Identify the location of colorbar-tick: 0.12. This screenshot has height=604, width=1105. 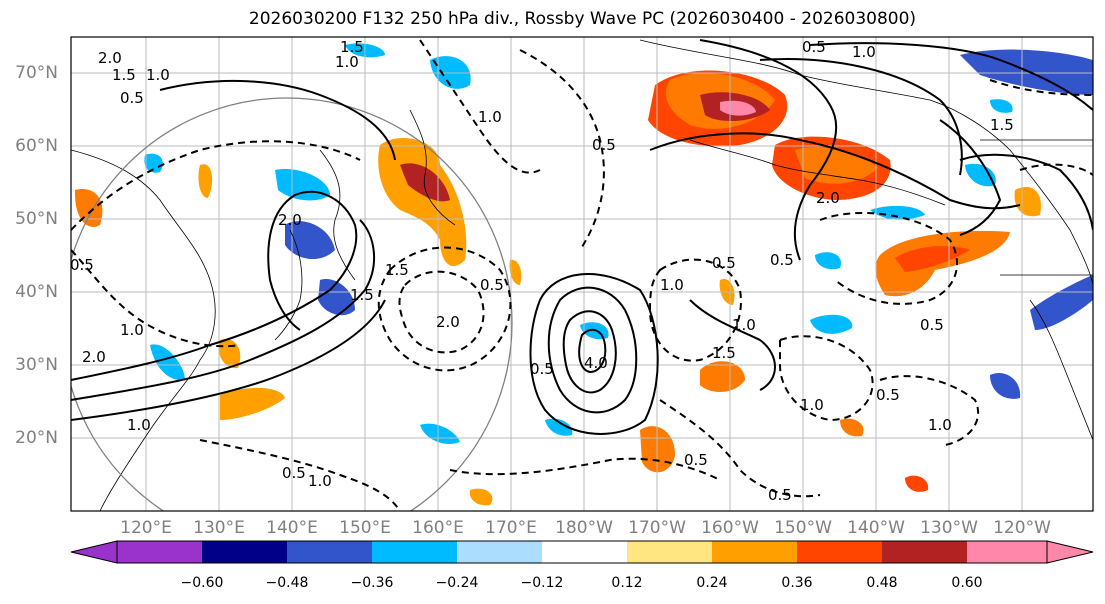
(627, 583).